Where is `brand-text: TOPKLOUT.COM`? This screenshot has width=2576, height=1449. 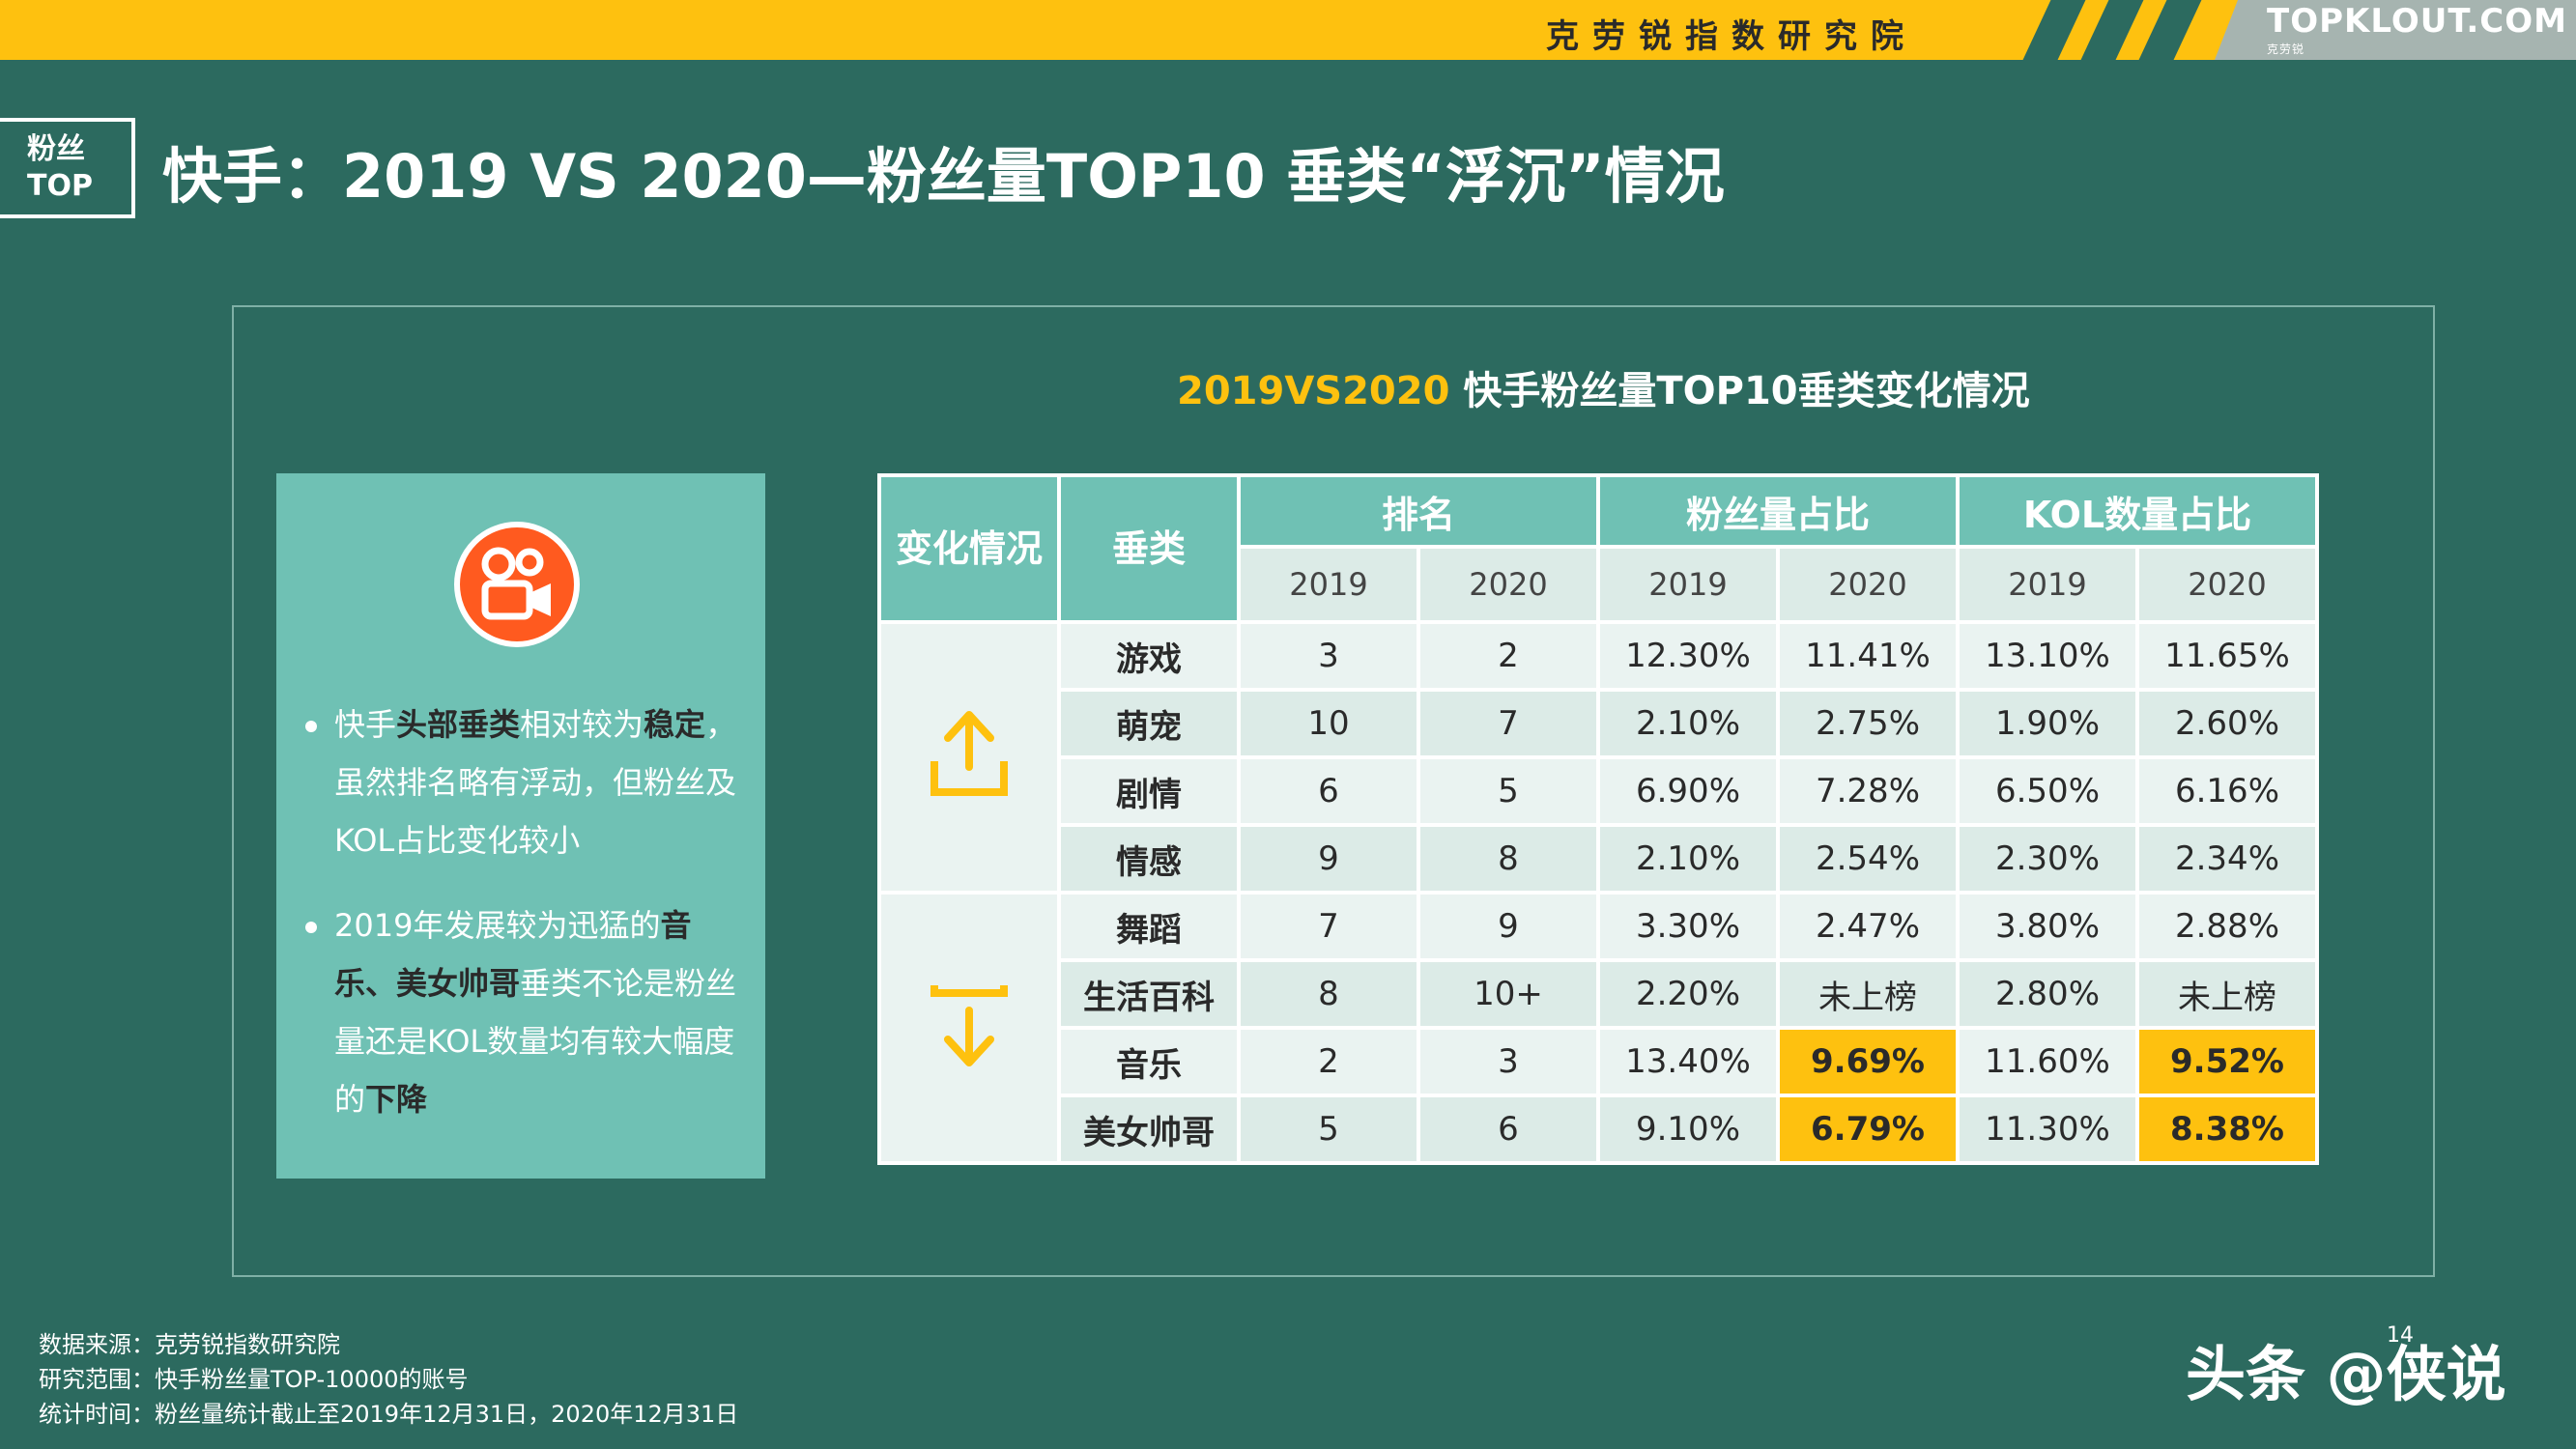 brand-text: TOPKLOUT.COM is located at coordinates (2417, 21).